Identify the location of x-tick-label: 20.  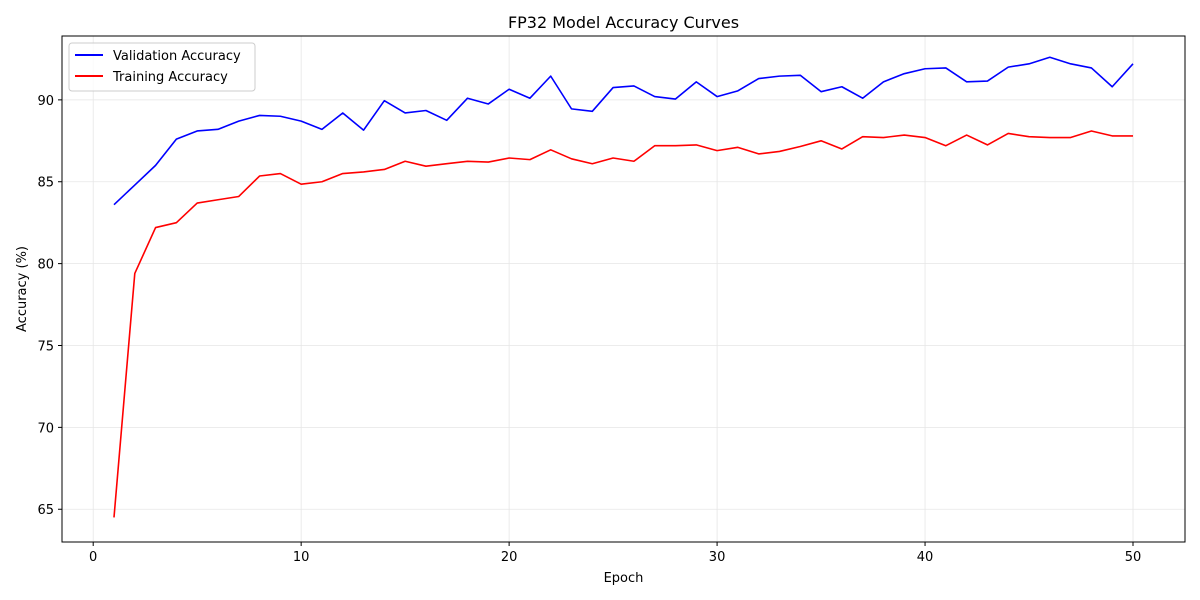
(509, 557).